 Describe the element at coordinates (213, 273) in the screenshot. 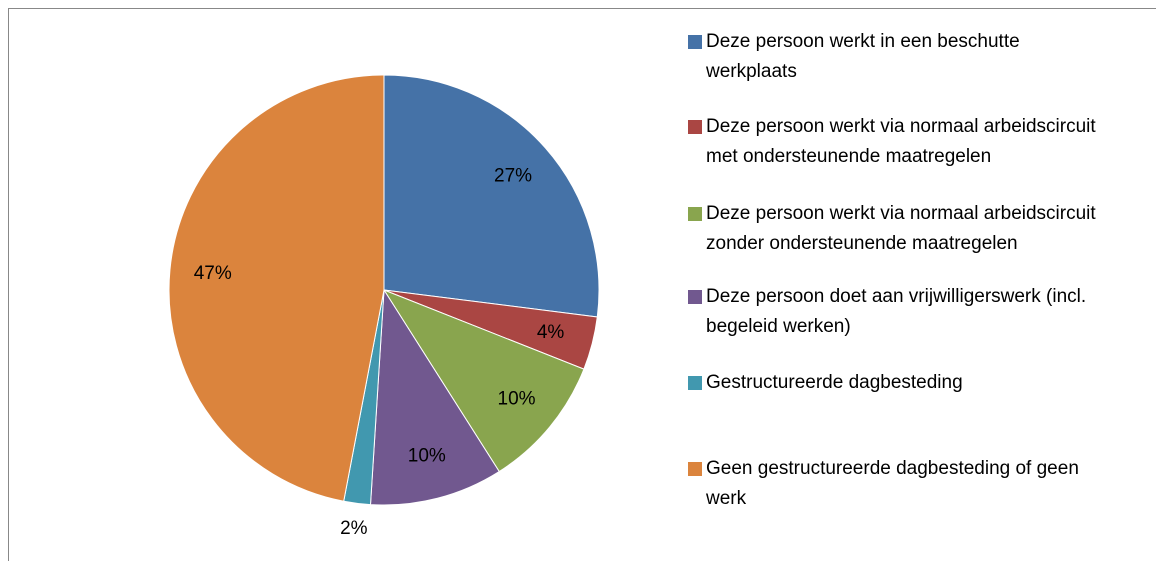

I see `data-label: 47%` at that location.